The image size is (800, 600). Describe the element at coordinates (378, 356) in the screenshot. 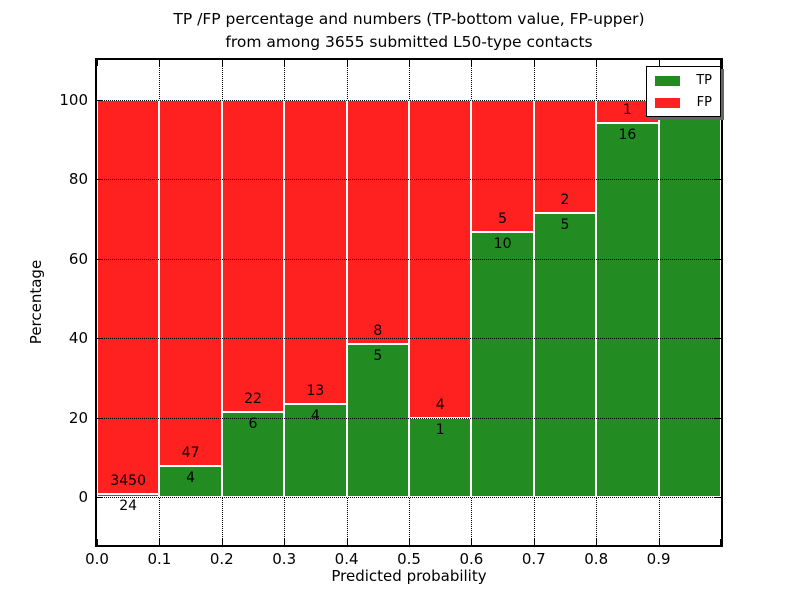

I see `tp-count-label: 5` at that location.